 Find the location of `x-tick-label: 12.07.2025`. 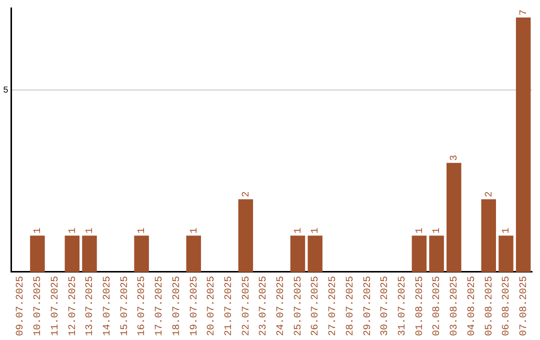

x-tick-label: 12.07.2025 is located at coordinates (73, 306).